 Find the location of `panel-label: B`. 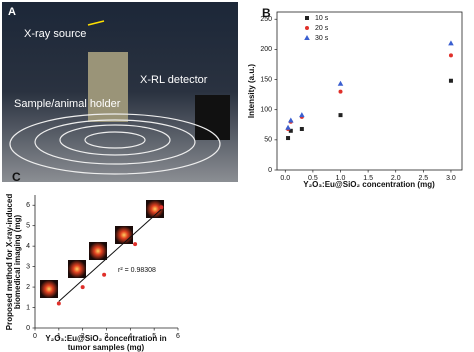

panel-label: B is located at coordinates (266, 13).